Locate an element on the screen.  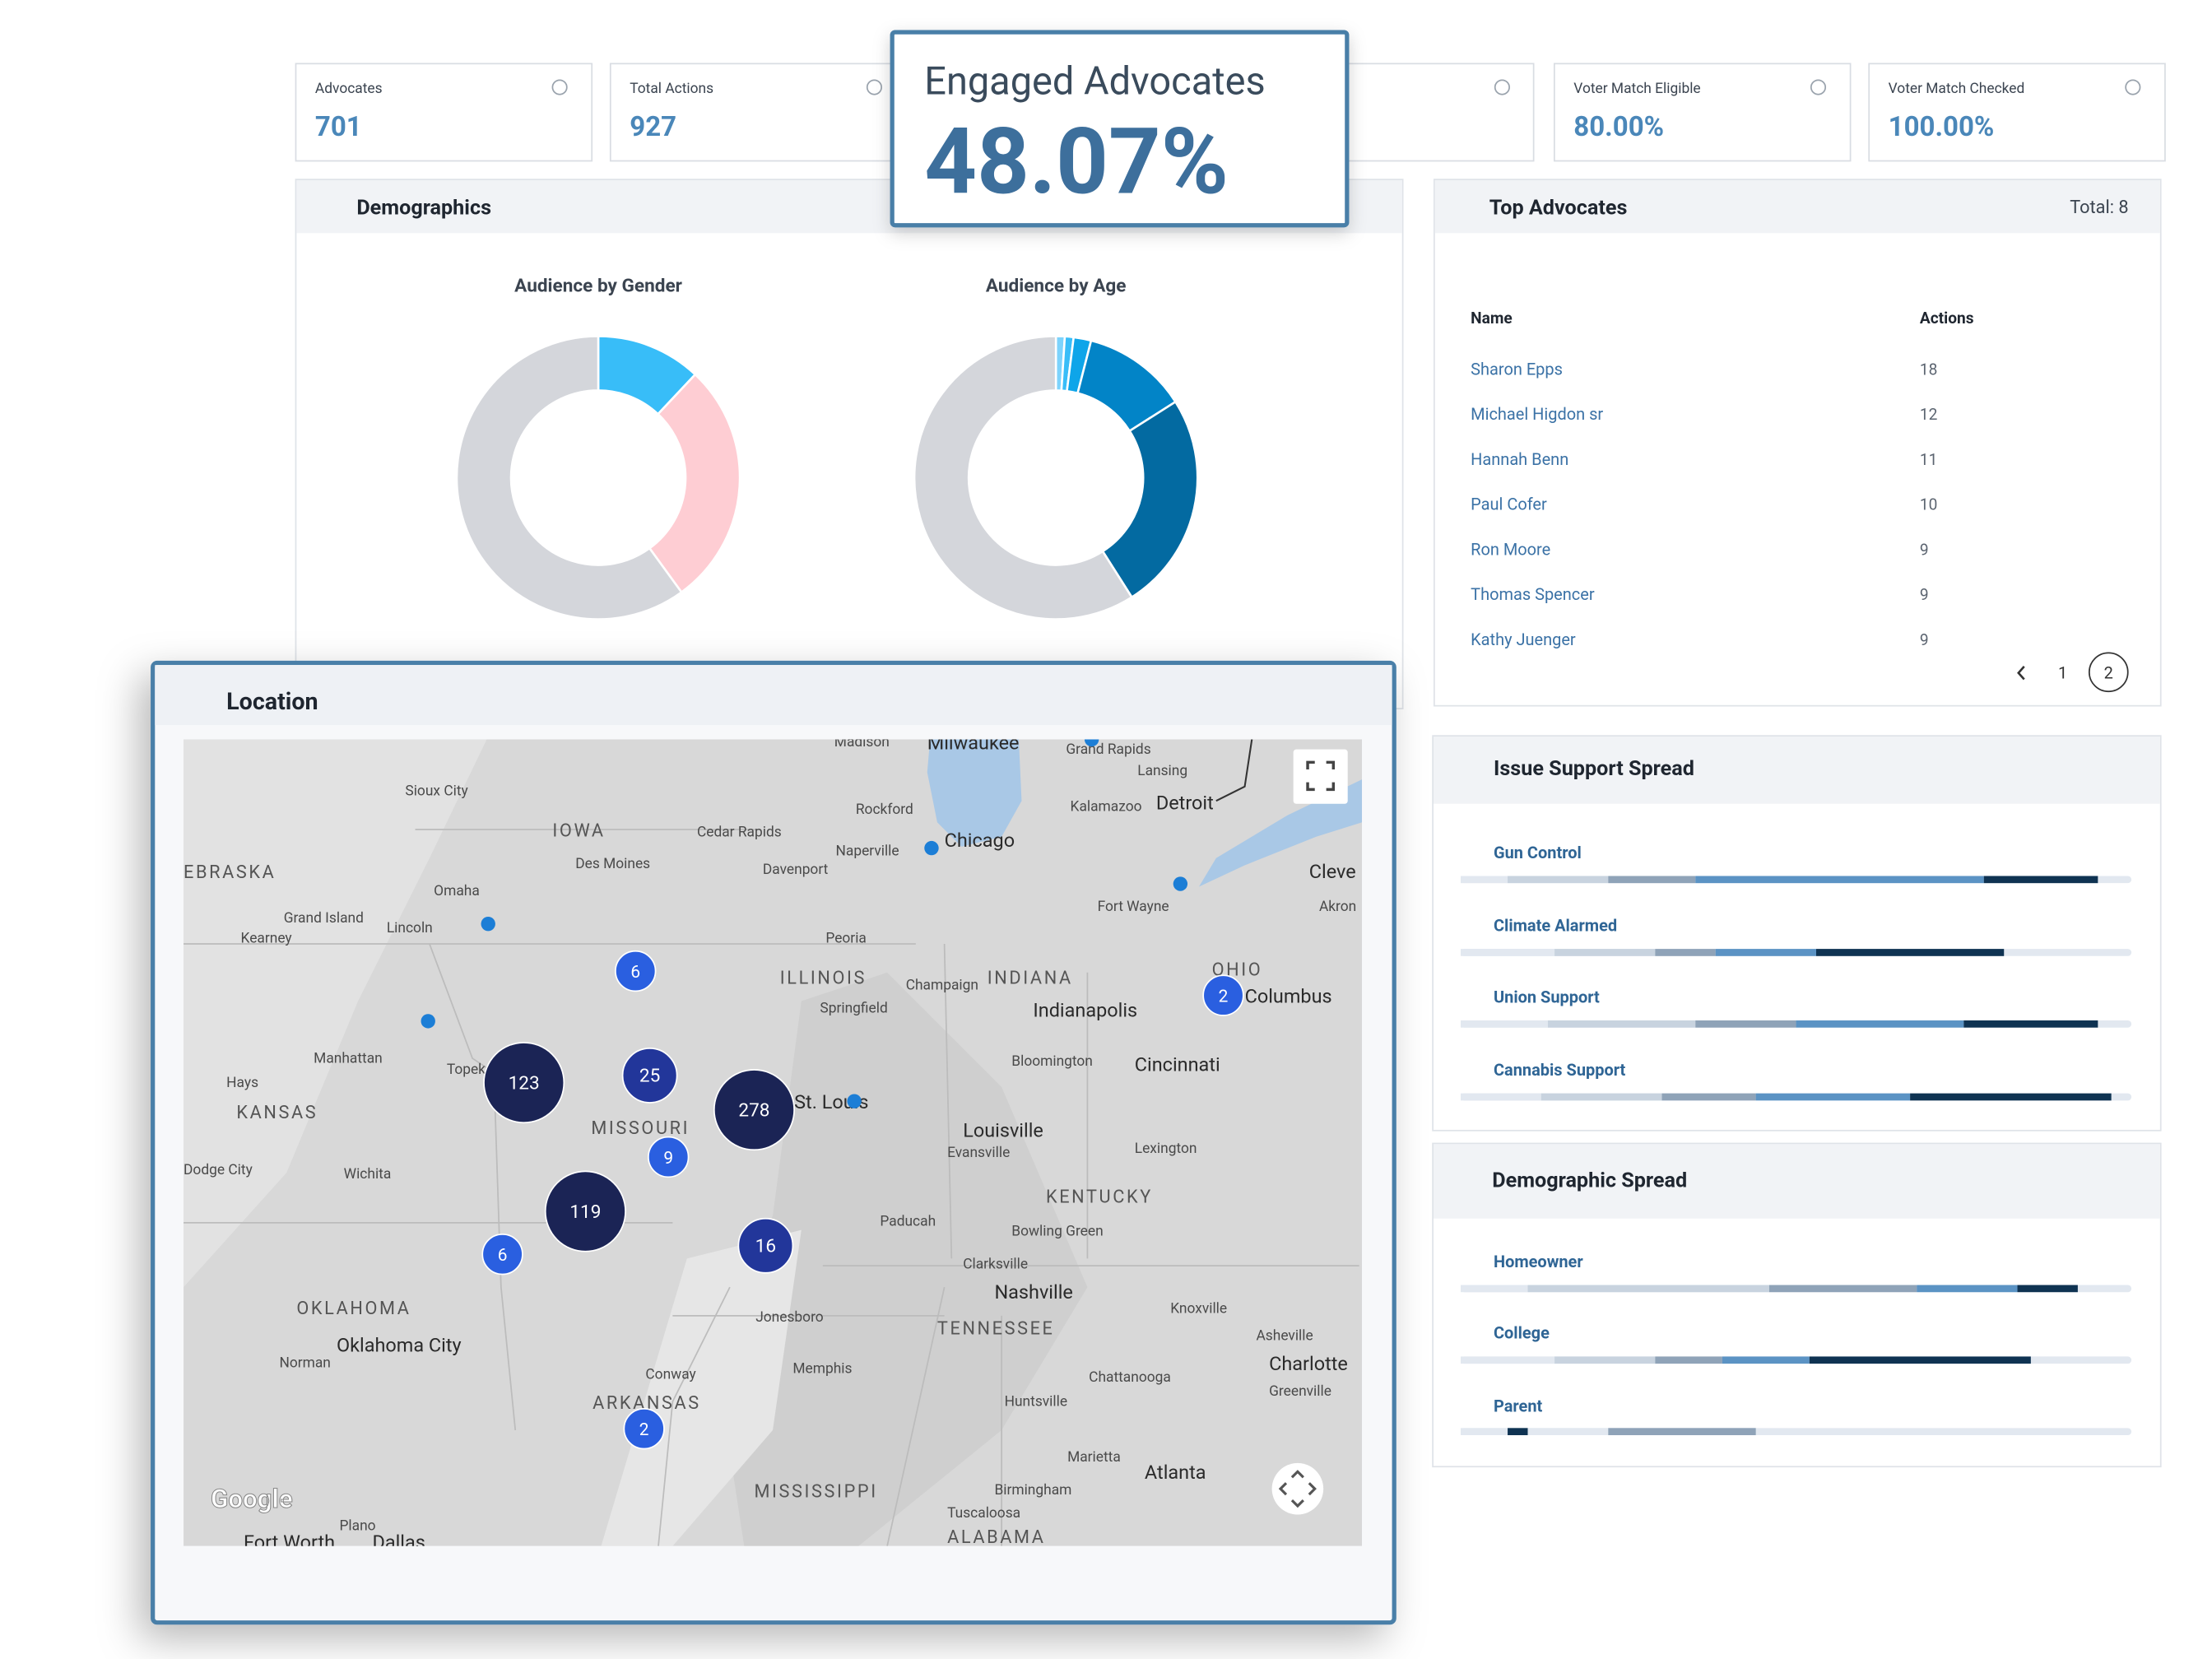
map-place: Grand Rapids is located at coordinates (1108, 749).